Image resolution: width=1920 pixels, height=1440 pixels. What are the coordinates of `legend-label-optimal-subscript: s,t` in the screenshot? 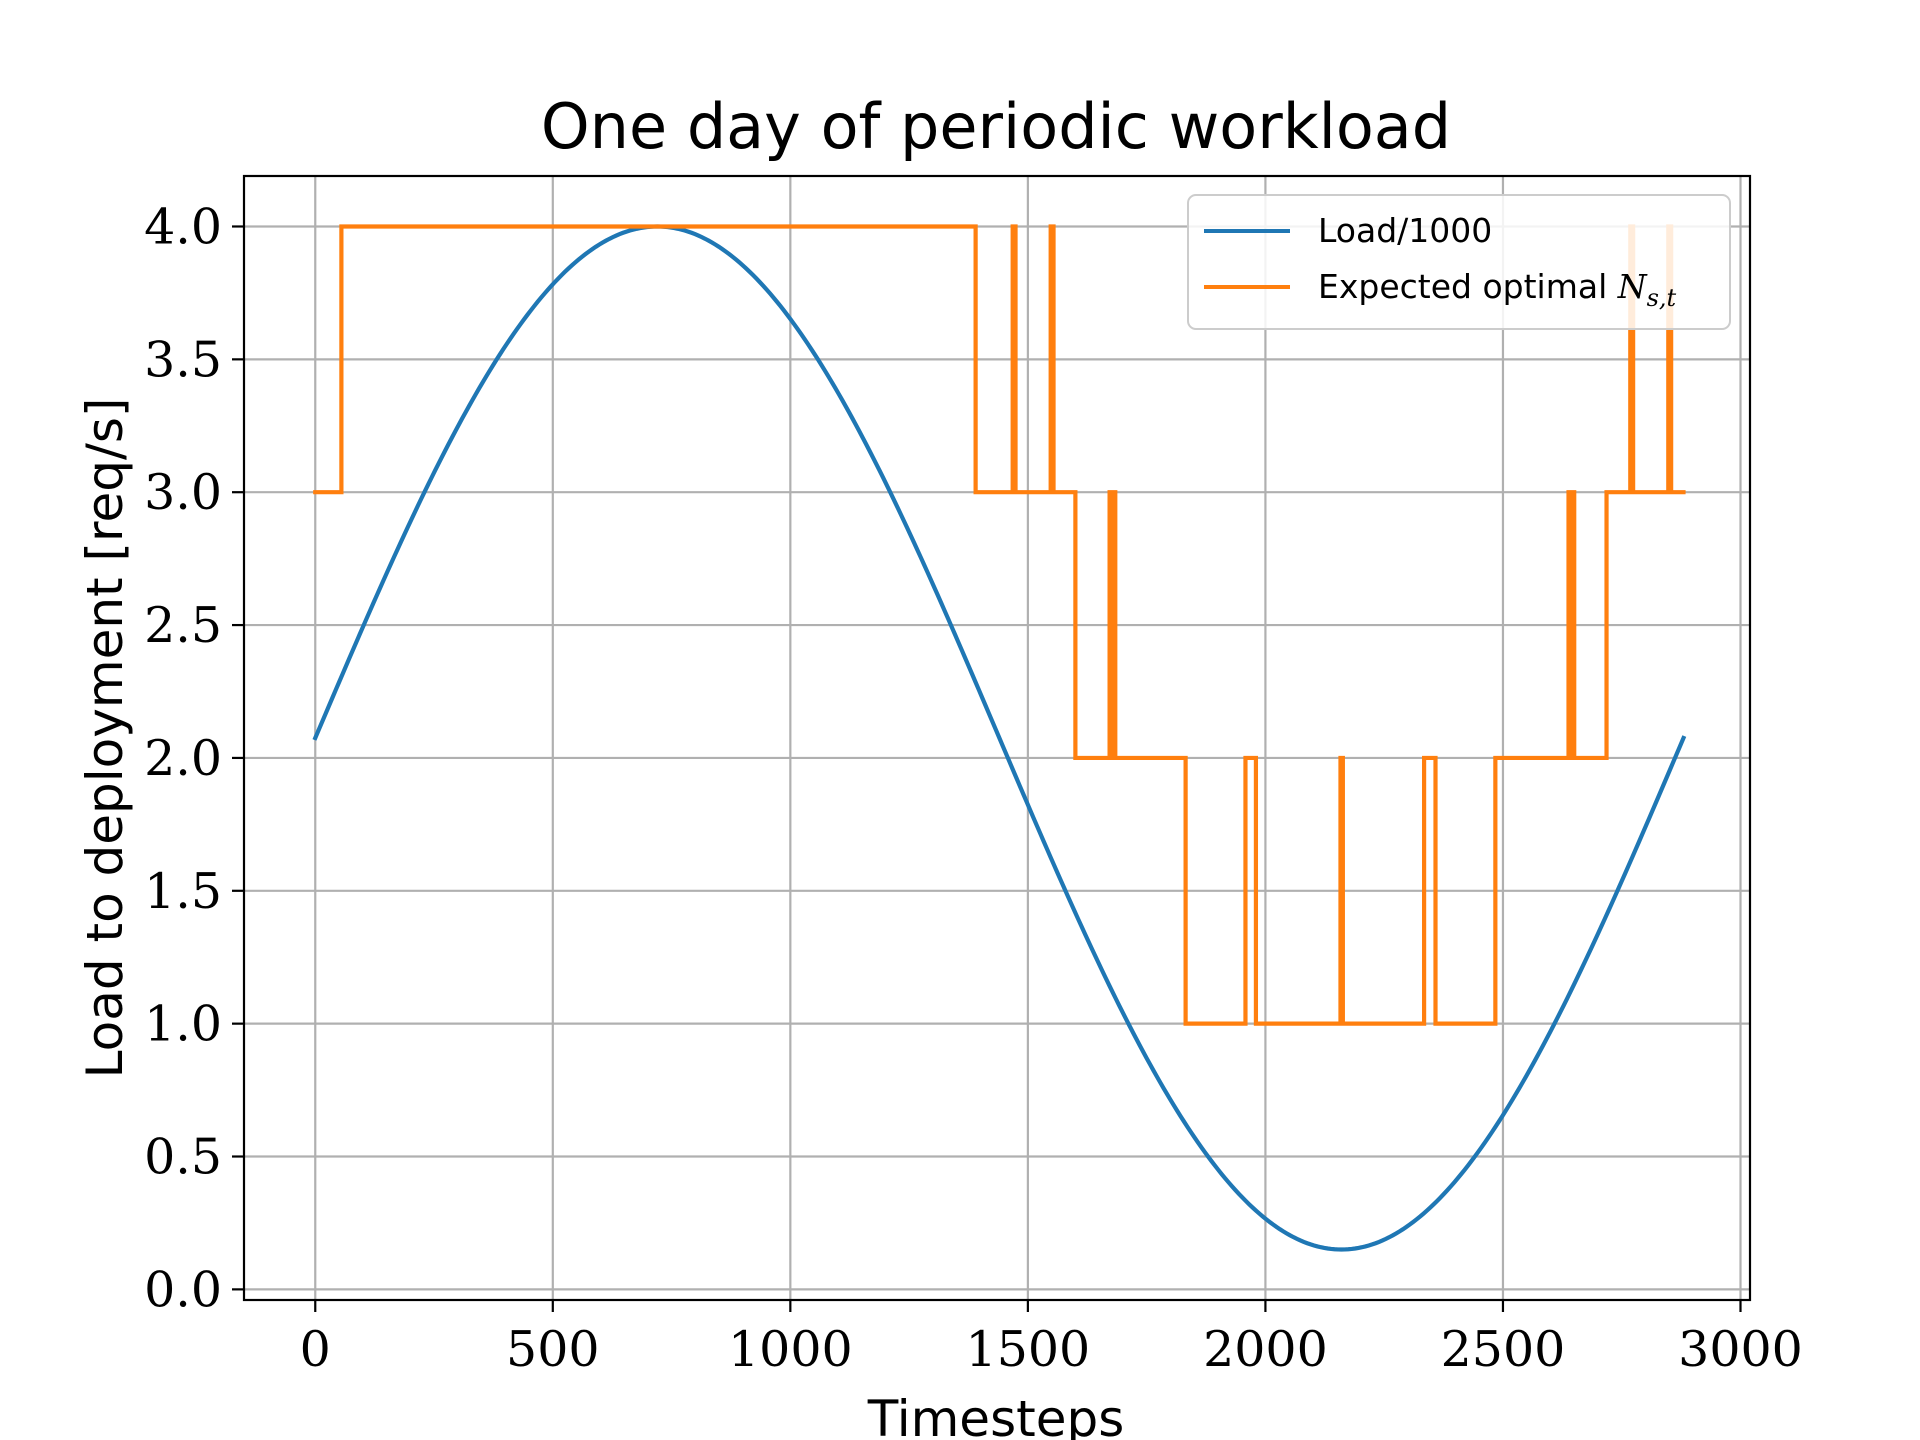 It's located at (1662, 298).